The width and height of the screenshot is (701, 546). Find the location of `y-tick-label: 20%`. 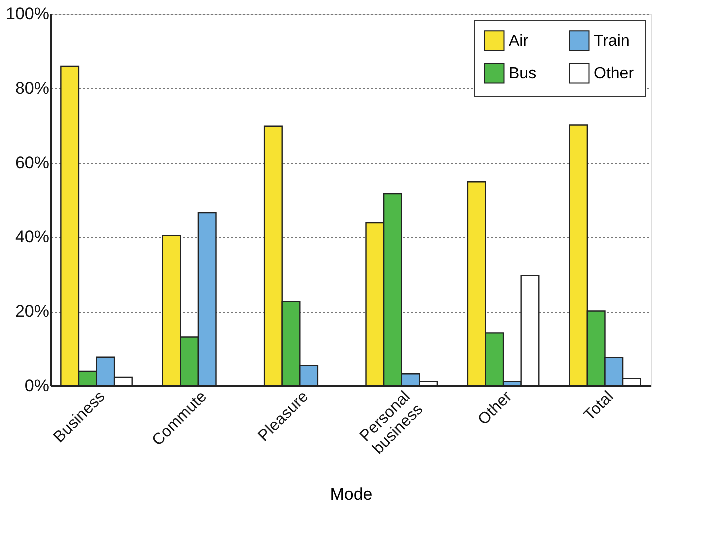

y-tick-label: 20% is located at coordinates (32, 312).